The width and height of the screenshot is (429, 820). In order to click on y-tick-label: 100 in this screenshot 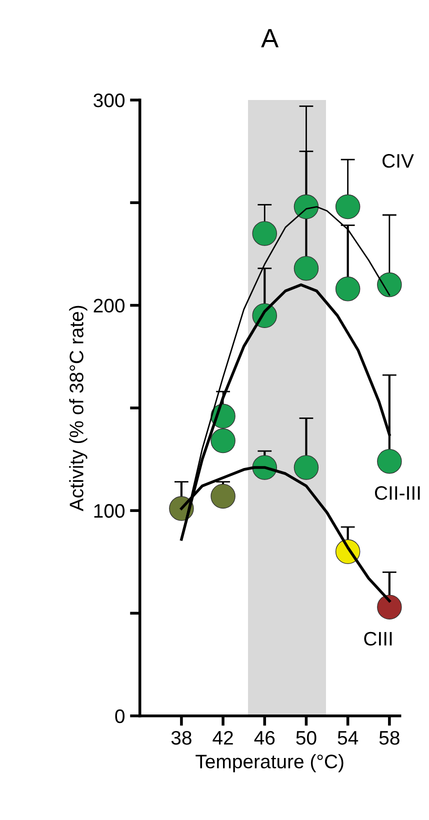, I will do `click(109, 511)`.